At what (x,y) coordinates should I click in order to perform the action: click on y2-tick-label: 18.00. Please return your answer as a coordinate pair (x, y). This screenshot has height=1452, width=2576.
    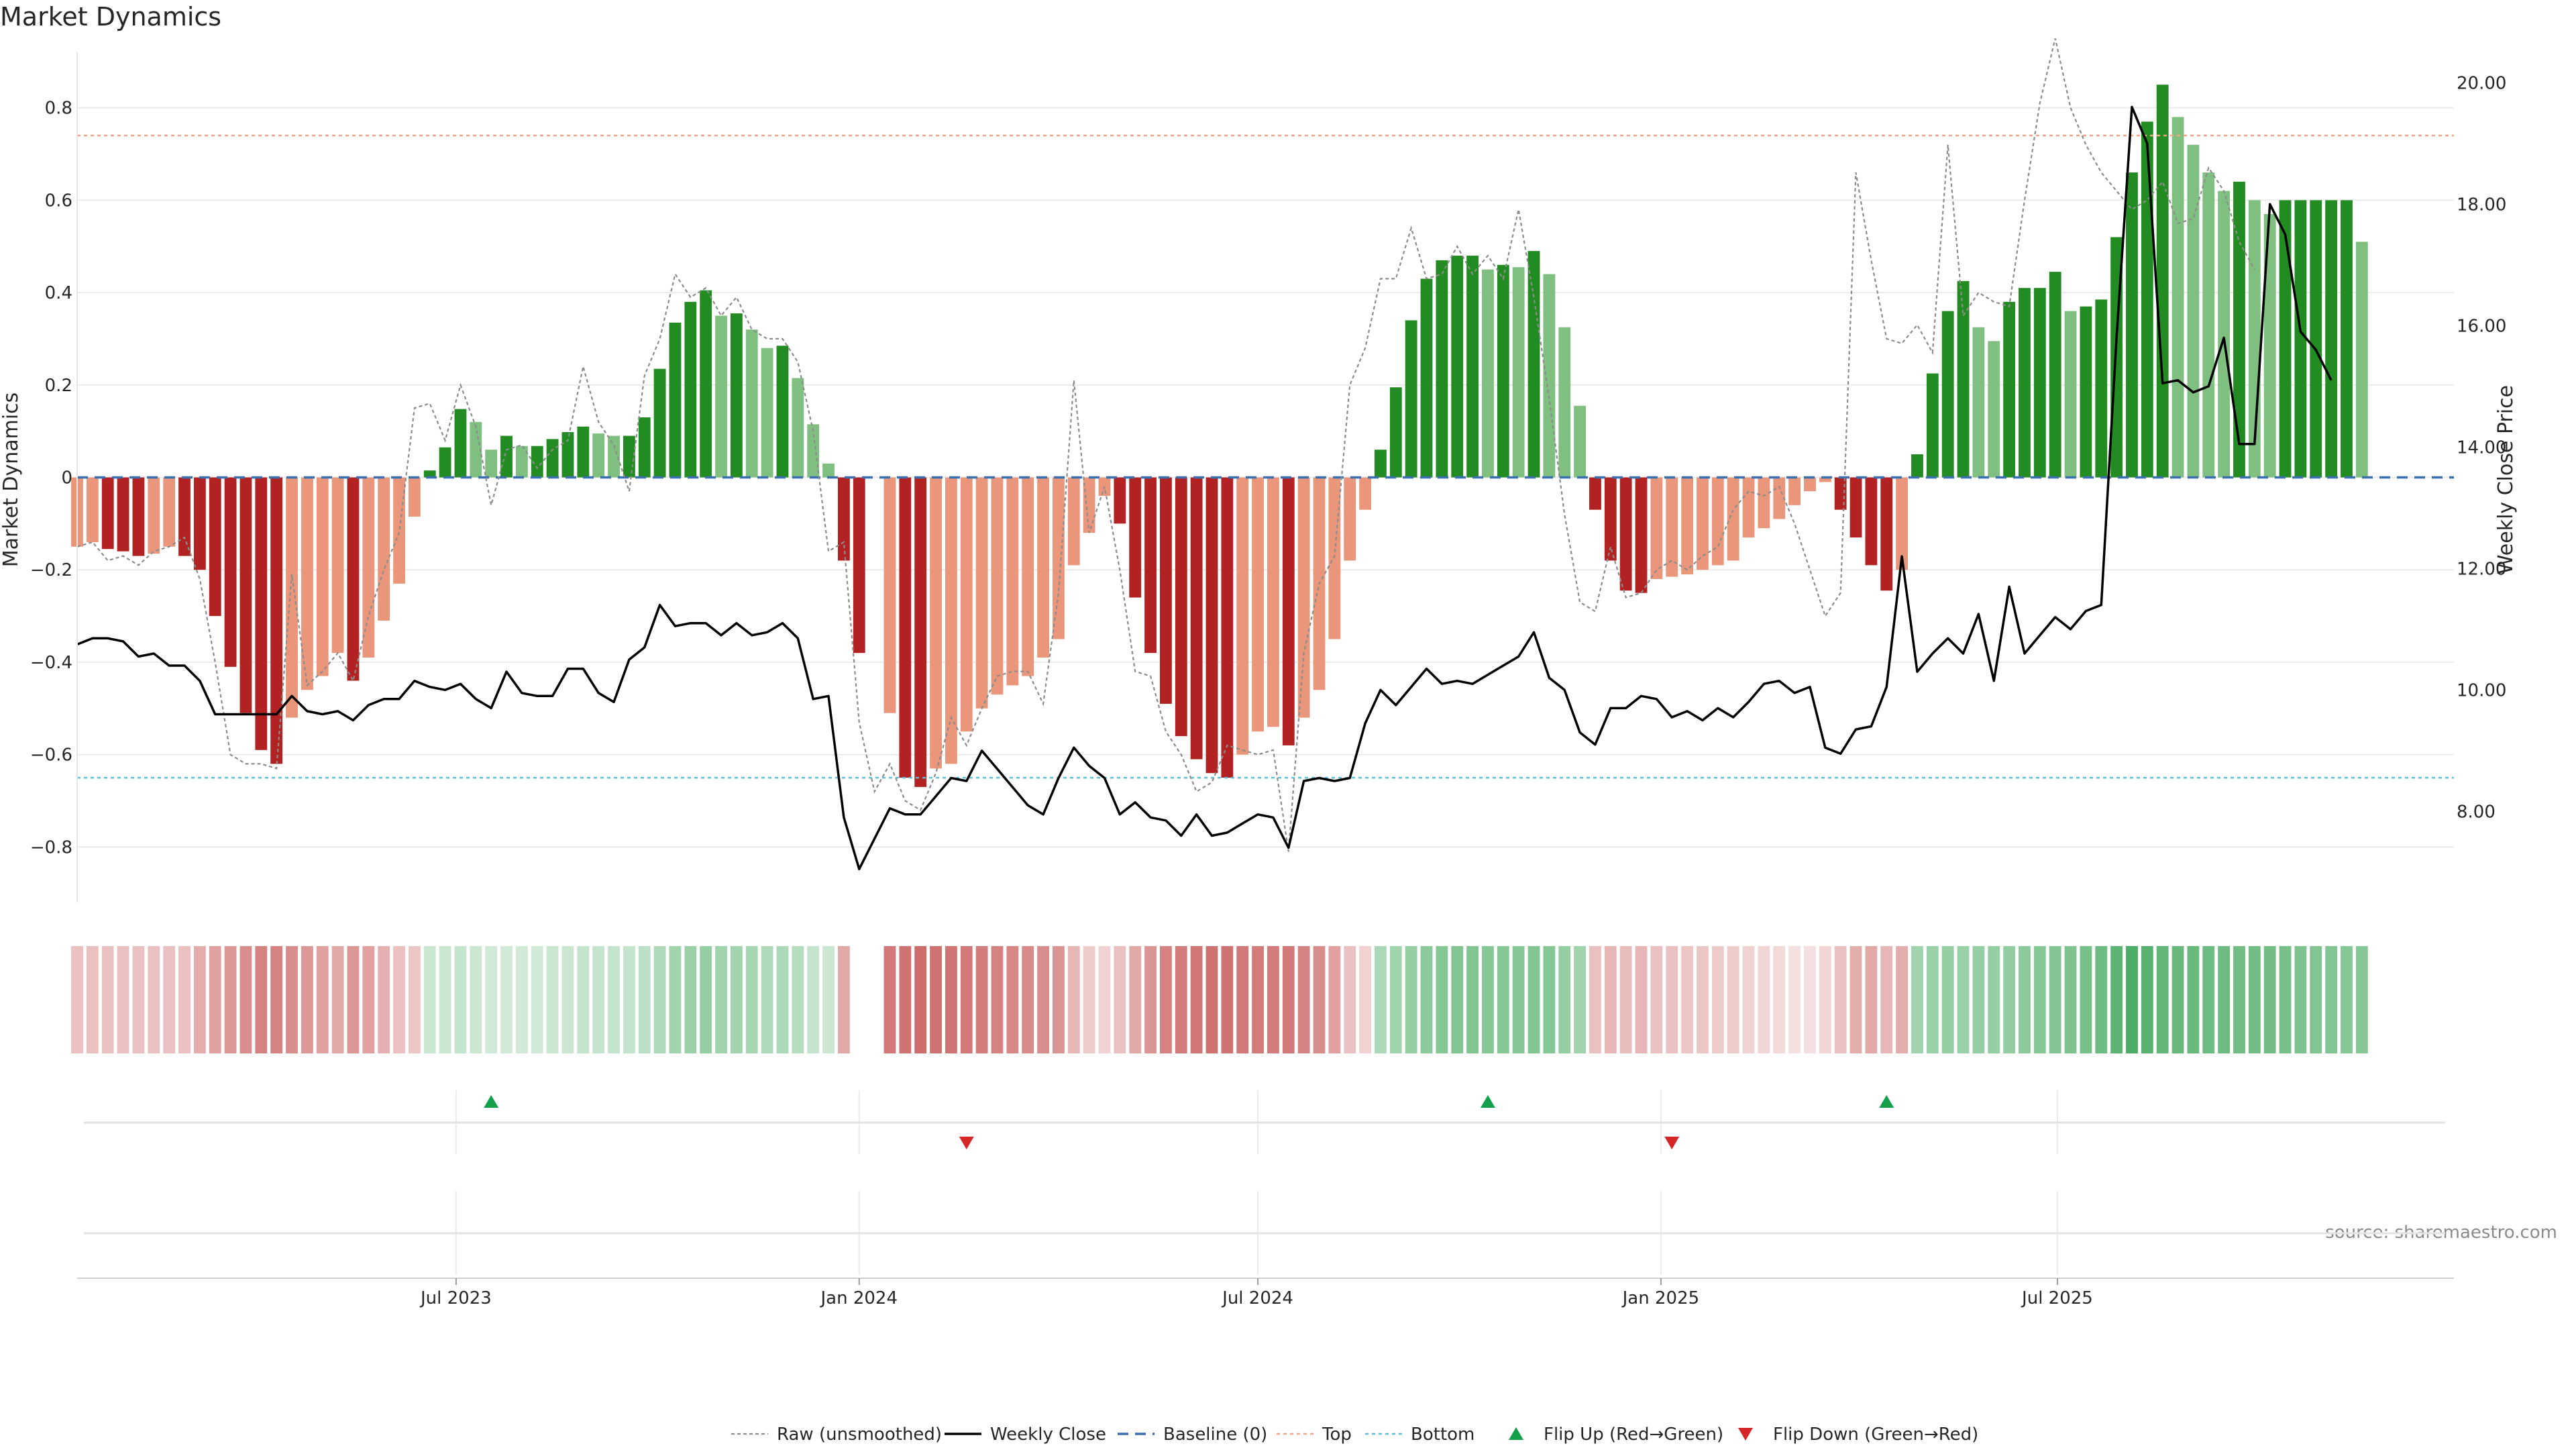
    Looking at the image, I should click on (2481, 205).